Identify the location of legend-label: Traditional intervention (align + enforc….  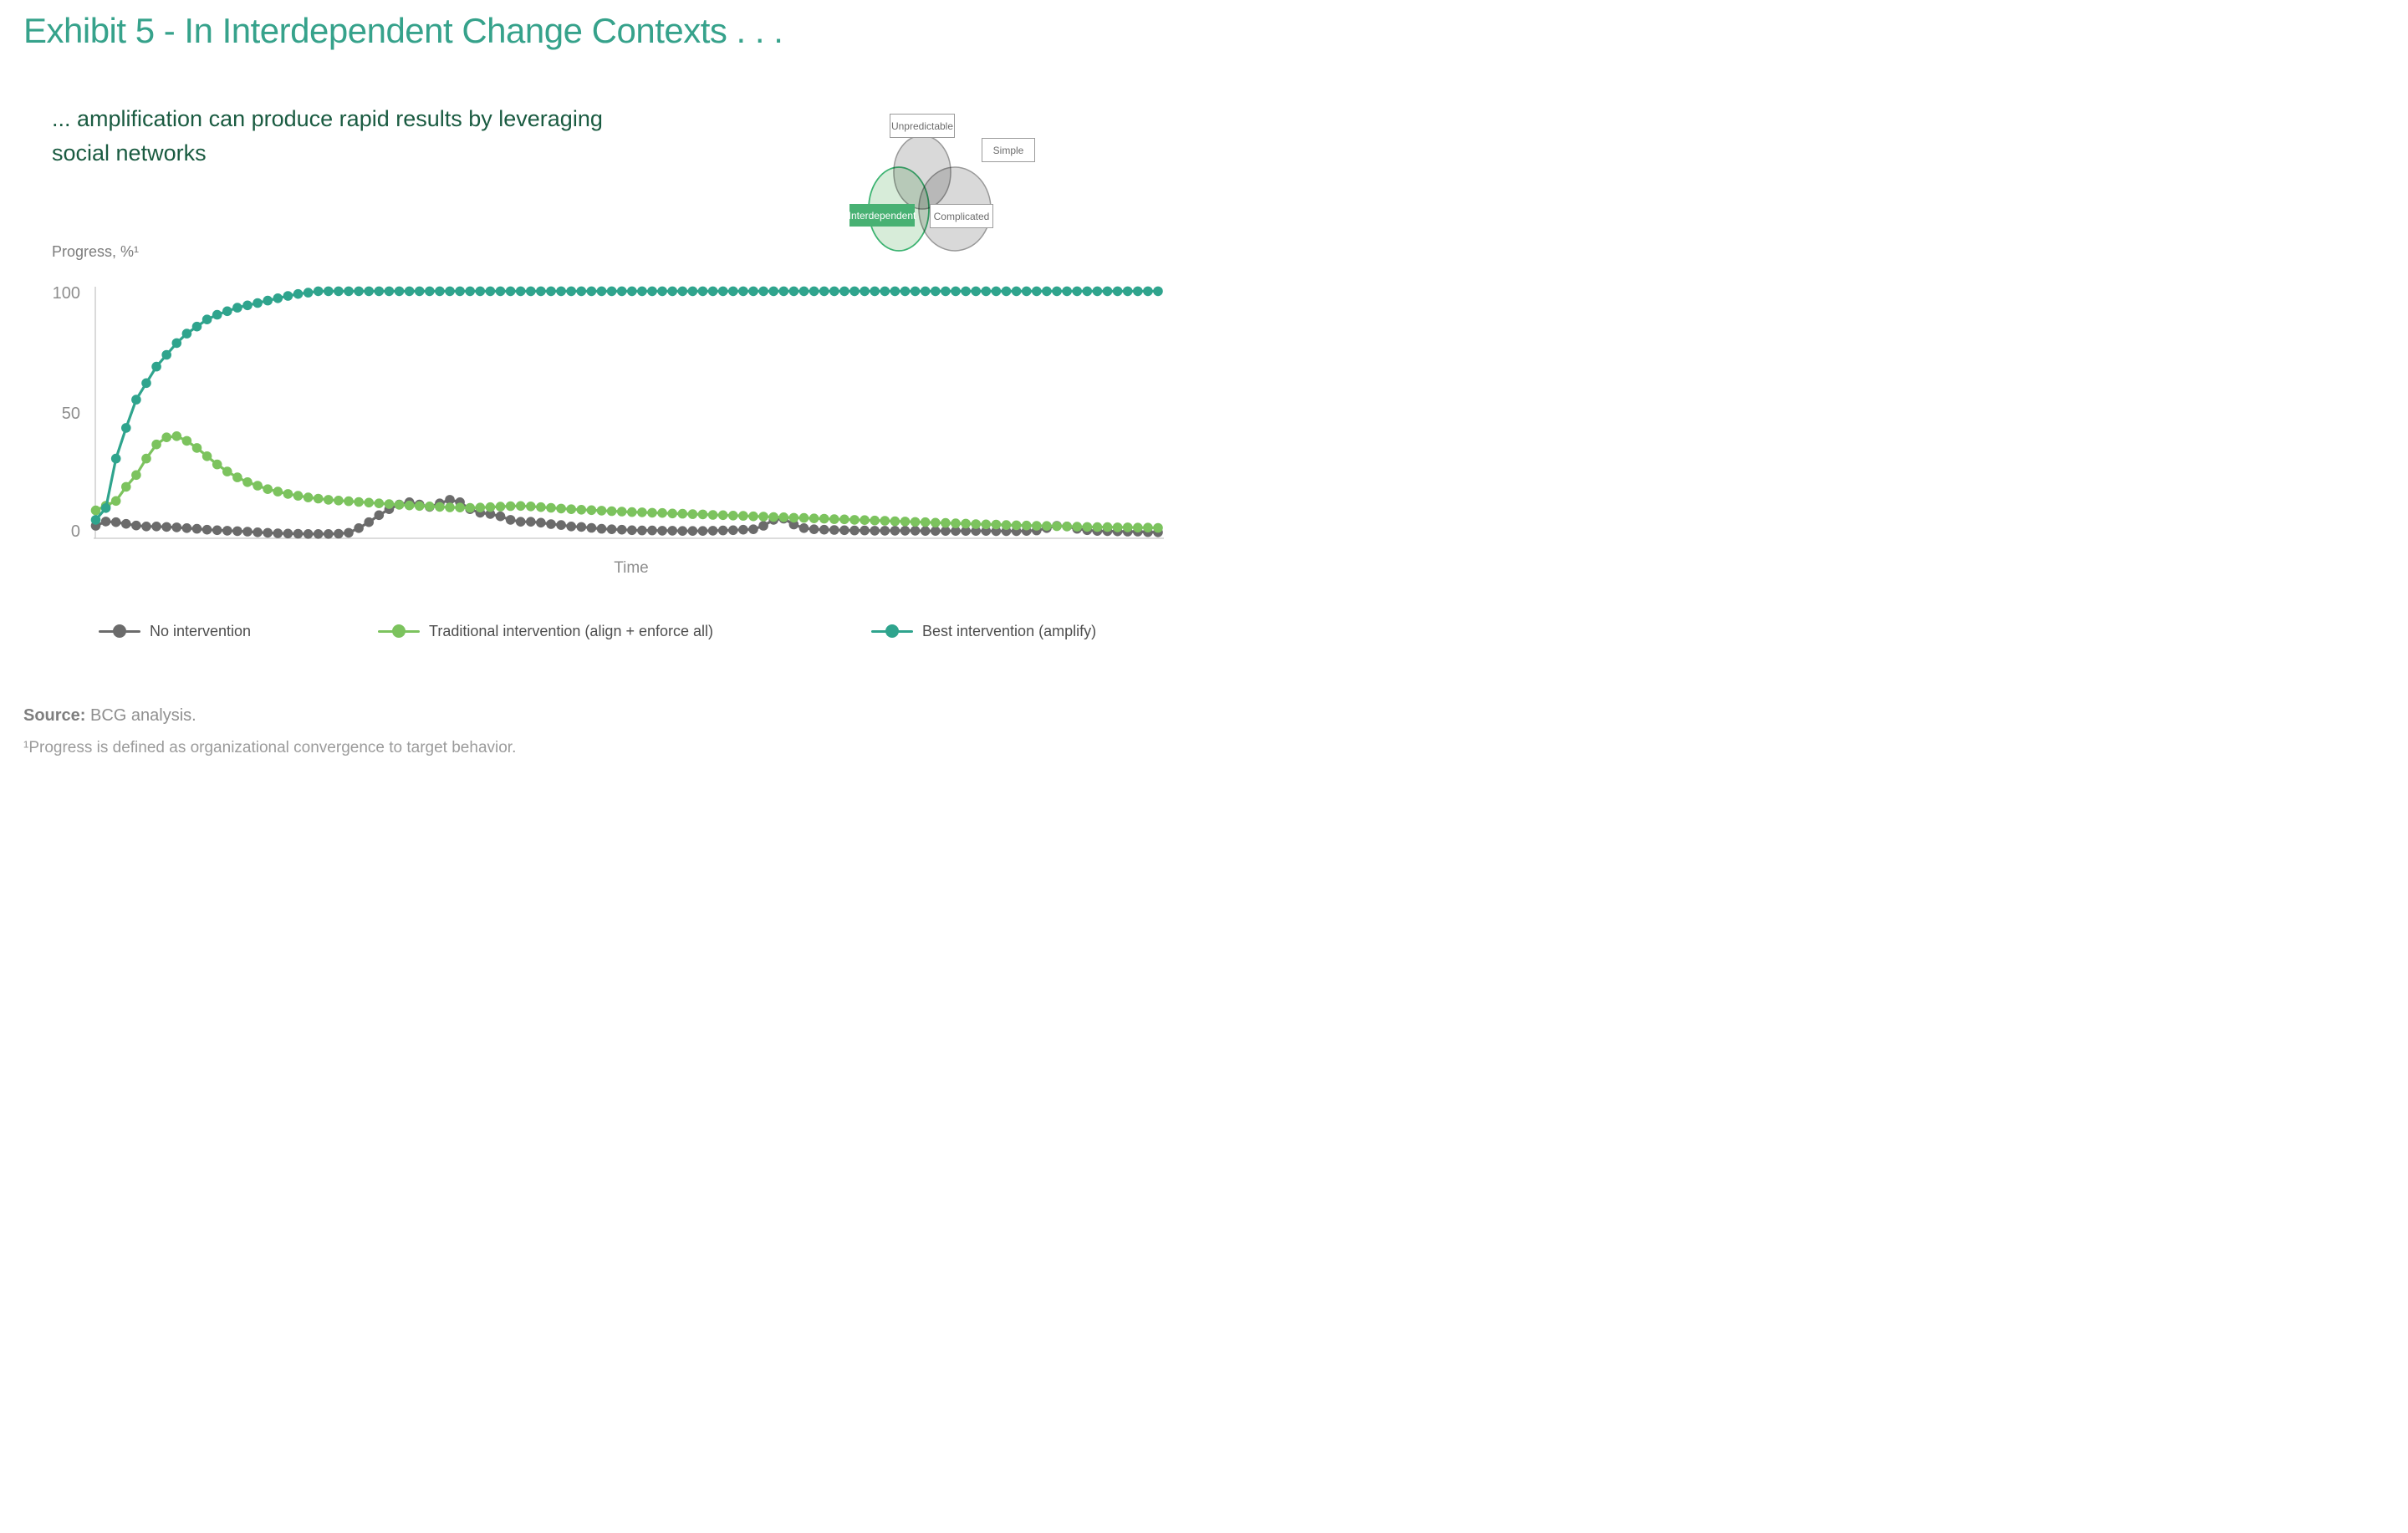
(571, 630).